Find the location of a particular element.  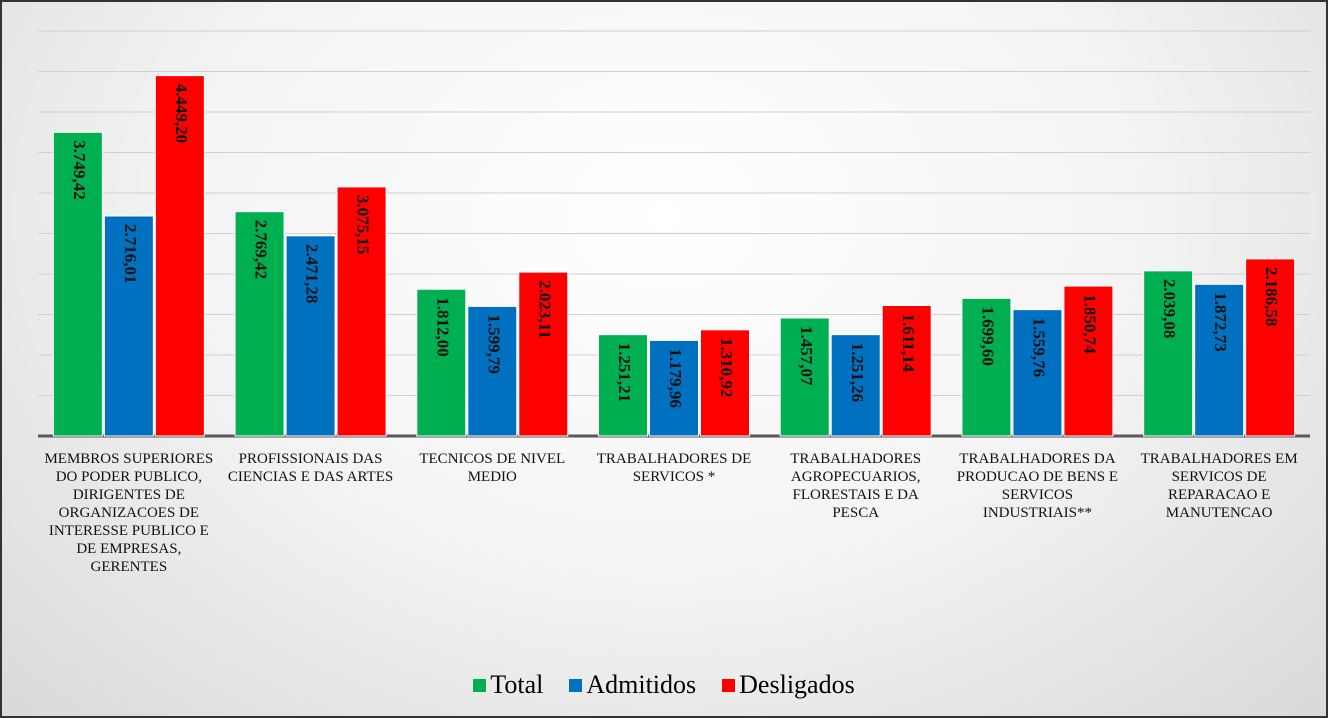

data-label: 1.850,74 is located at coordinates (1090, 324).